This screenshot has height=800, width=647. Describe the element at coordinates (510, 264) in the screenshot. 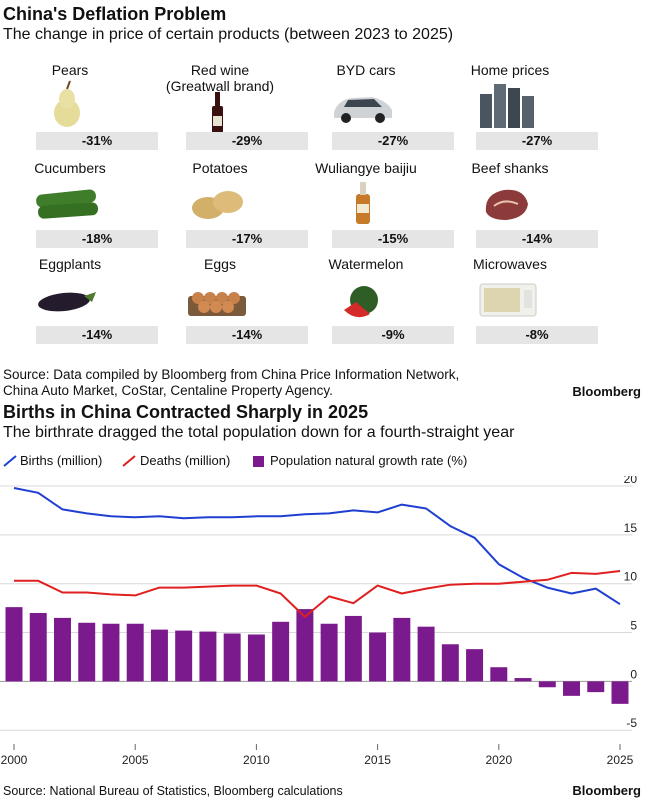

I see `product-name: Microwaves` at that location.